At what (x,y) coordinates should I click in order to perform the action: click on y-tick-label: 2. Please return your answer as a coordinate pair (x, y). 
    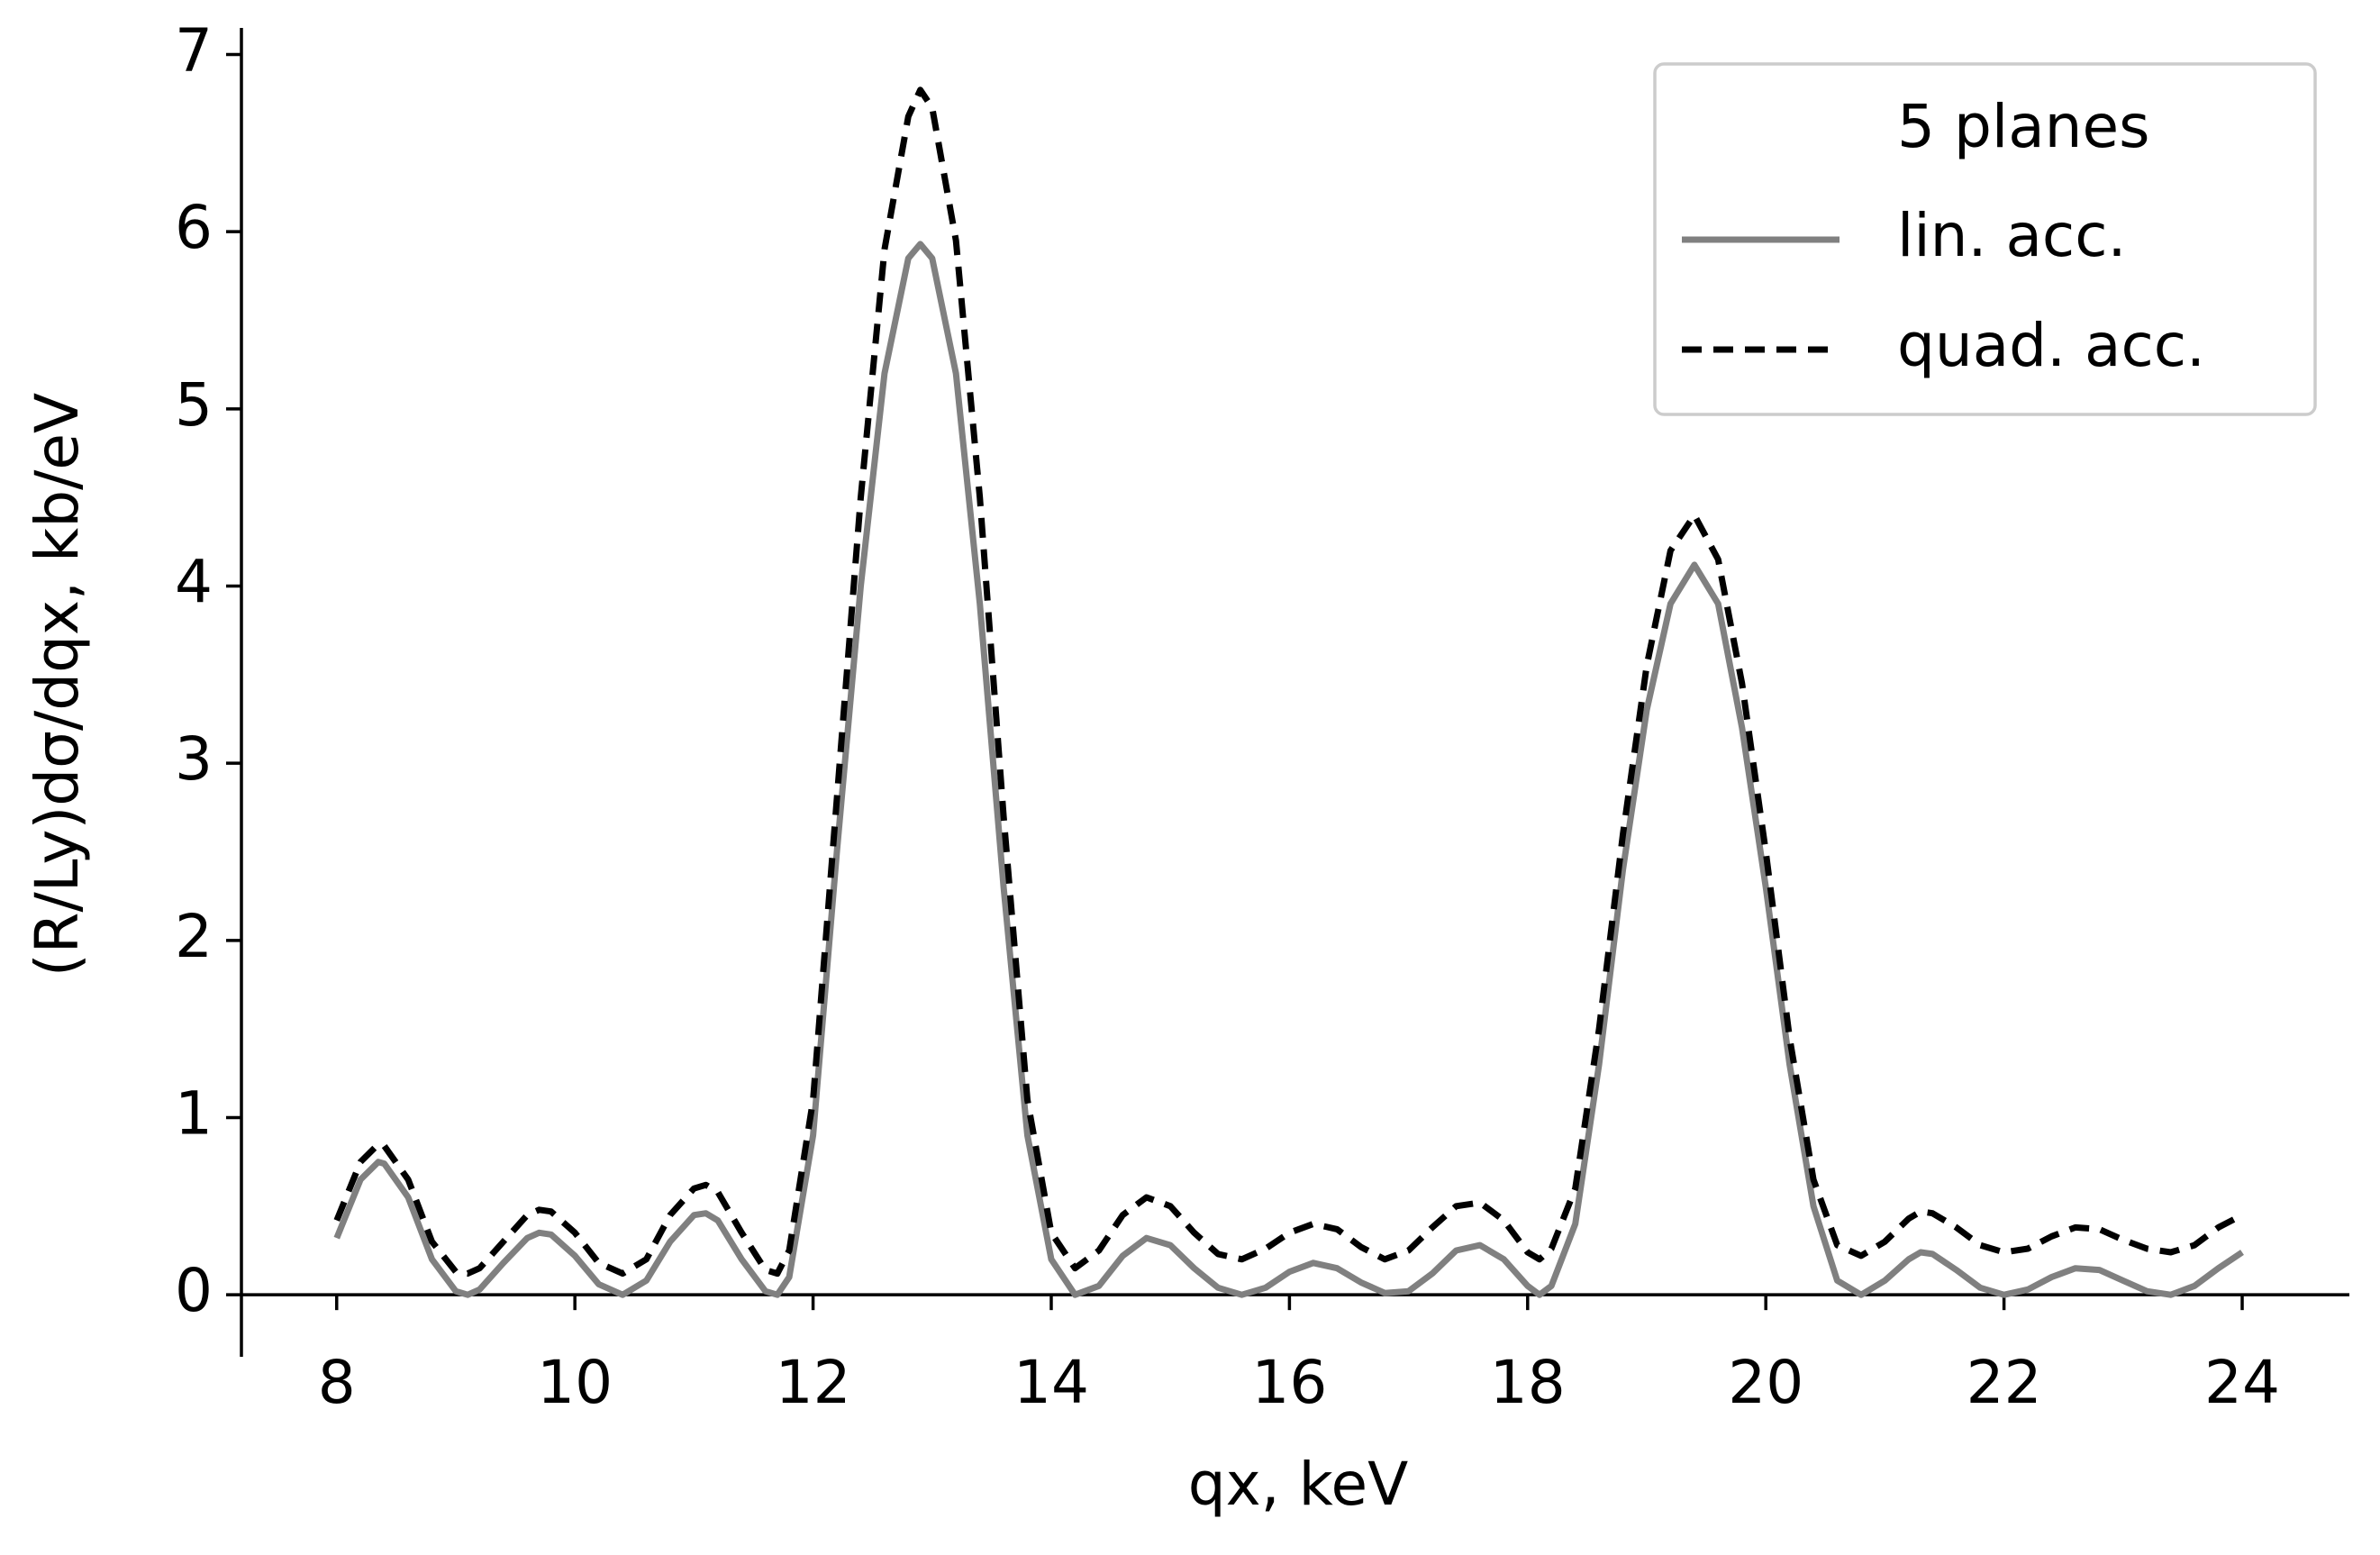
    Looking at the image, I should click on (194, 936).